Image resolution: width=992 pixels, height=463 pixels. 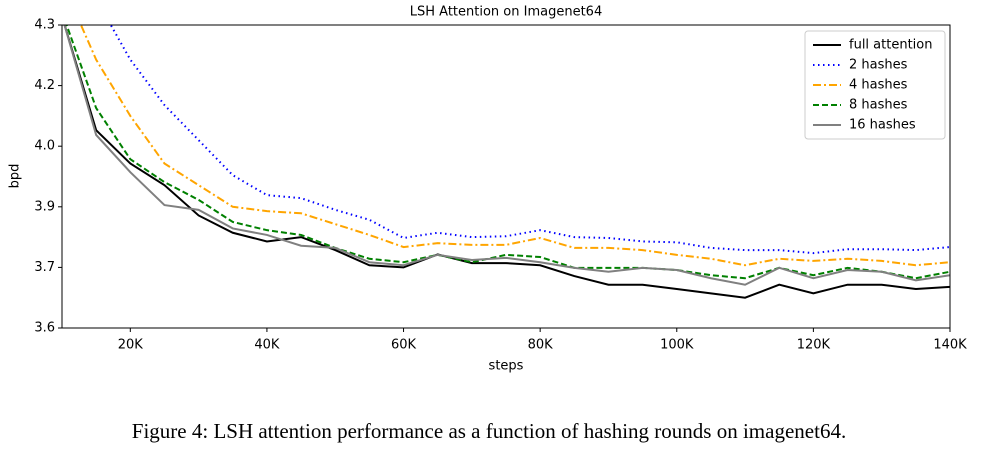 I want to click on legend-label: full attention, so click(x=890, y=45).